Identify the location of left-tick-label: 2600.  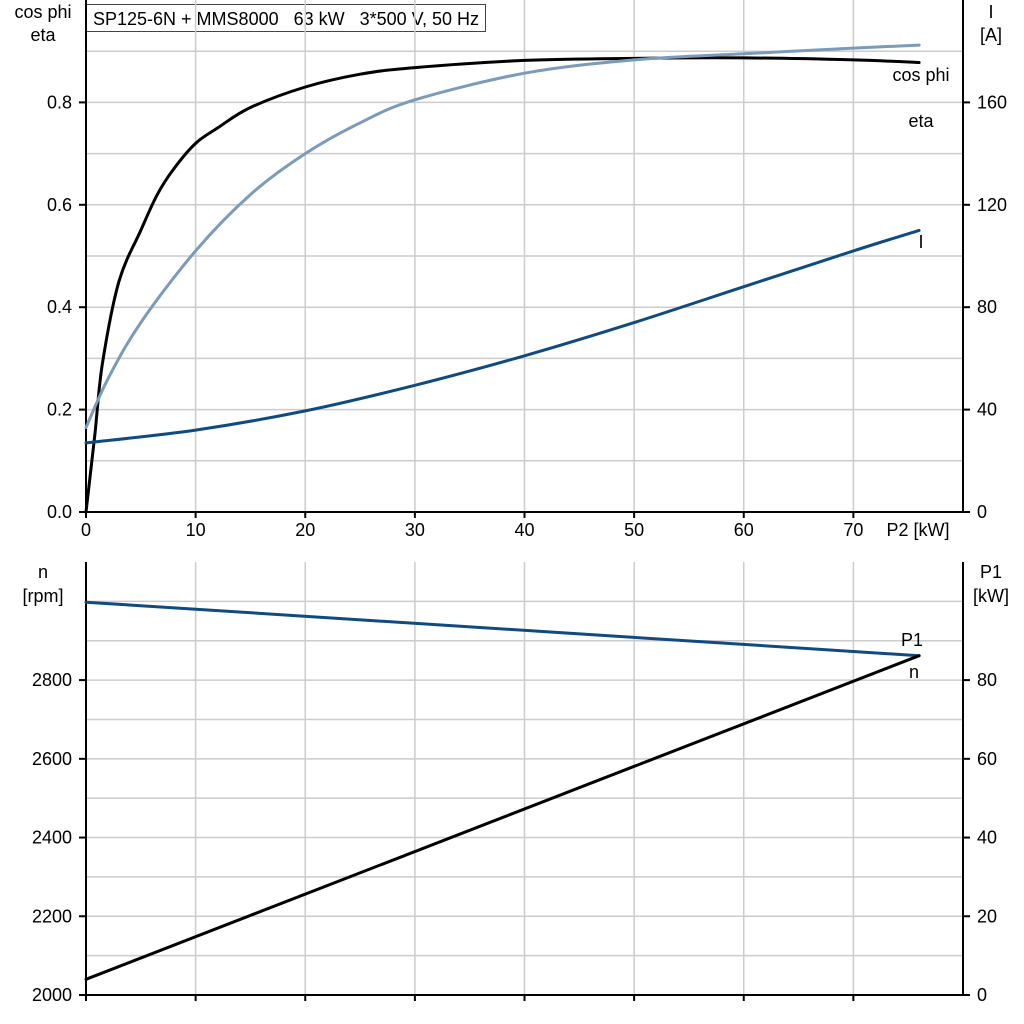
(52, 759).